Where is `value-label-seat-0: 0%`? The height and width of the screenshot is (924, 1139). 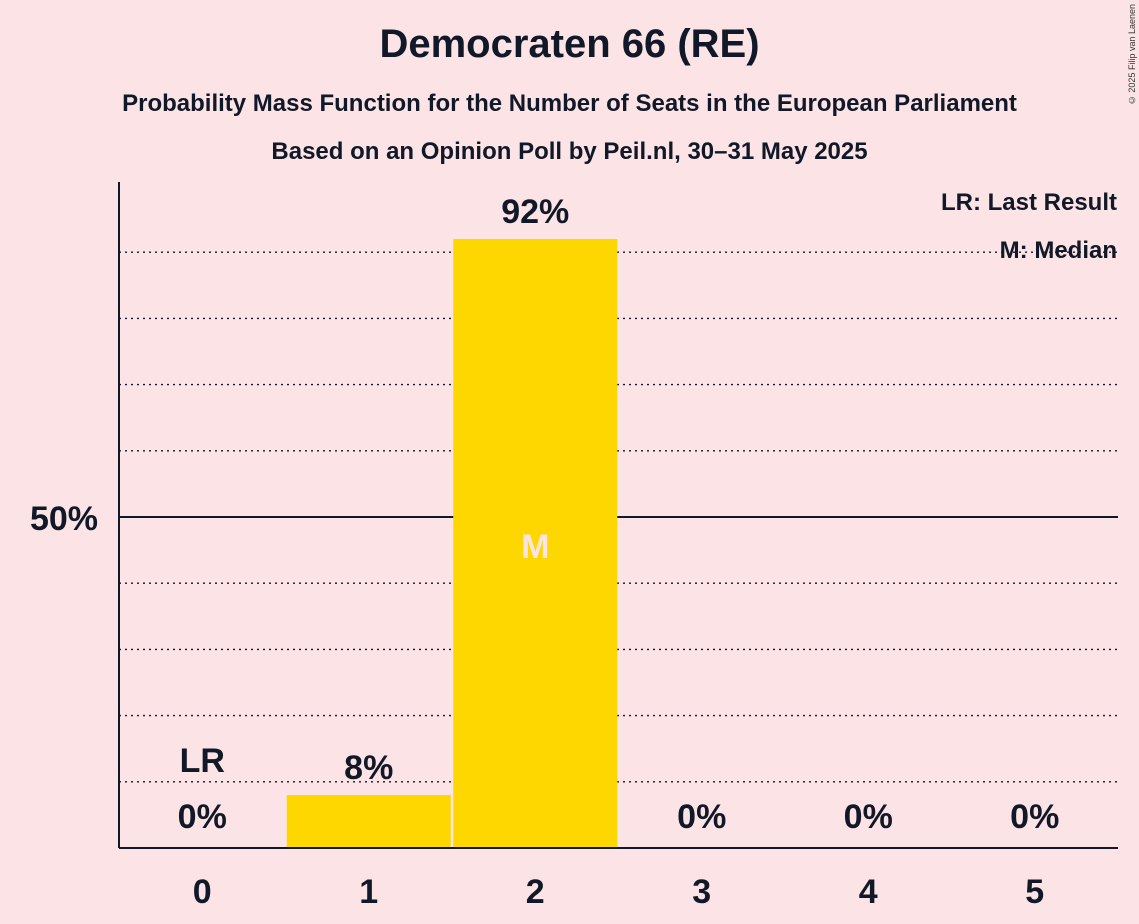 value-label-seat-0: 0% is located at coordinates (202, 817).